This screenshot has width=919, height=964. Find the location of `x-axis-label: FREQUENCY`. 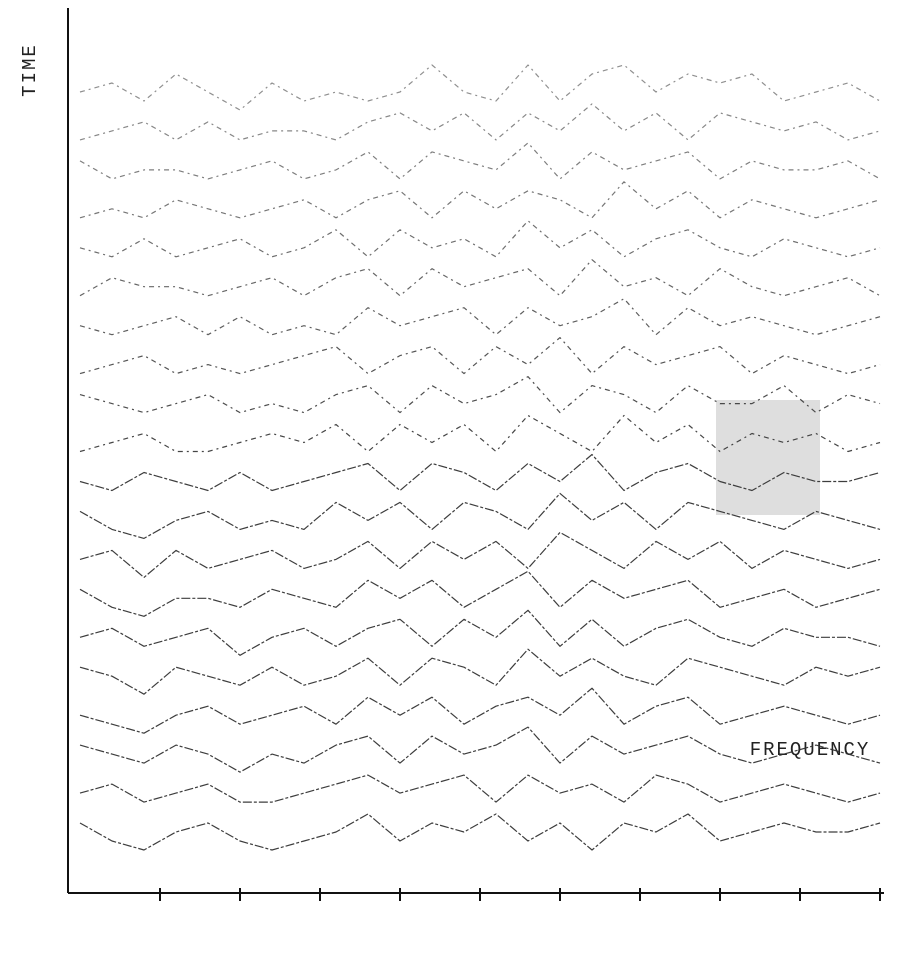

x-axis-label: FREQUENCY is located at coordinates (810, 750).